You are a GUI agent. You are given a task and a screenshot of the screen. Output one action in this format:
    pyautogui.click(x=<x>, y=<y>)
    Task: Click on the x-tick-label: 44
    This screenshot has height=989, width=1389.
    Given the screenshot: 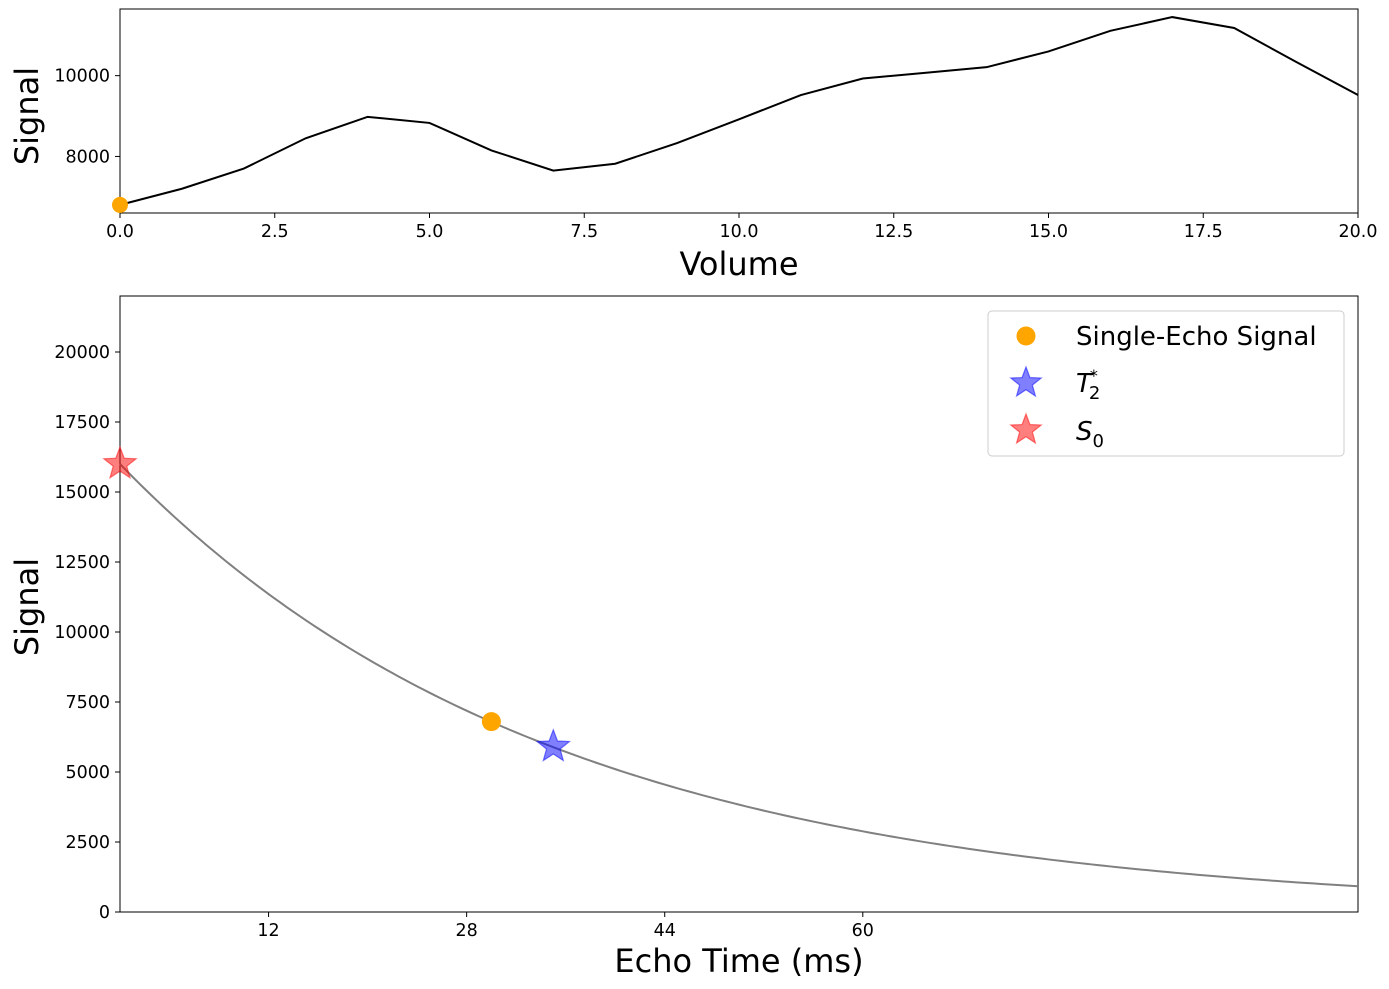 What is the action you would take?
    pyautogui.click(x=665, y=931)
    